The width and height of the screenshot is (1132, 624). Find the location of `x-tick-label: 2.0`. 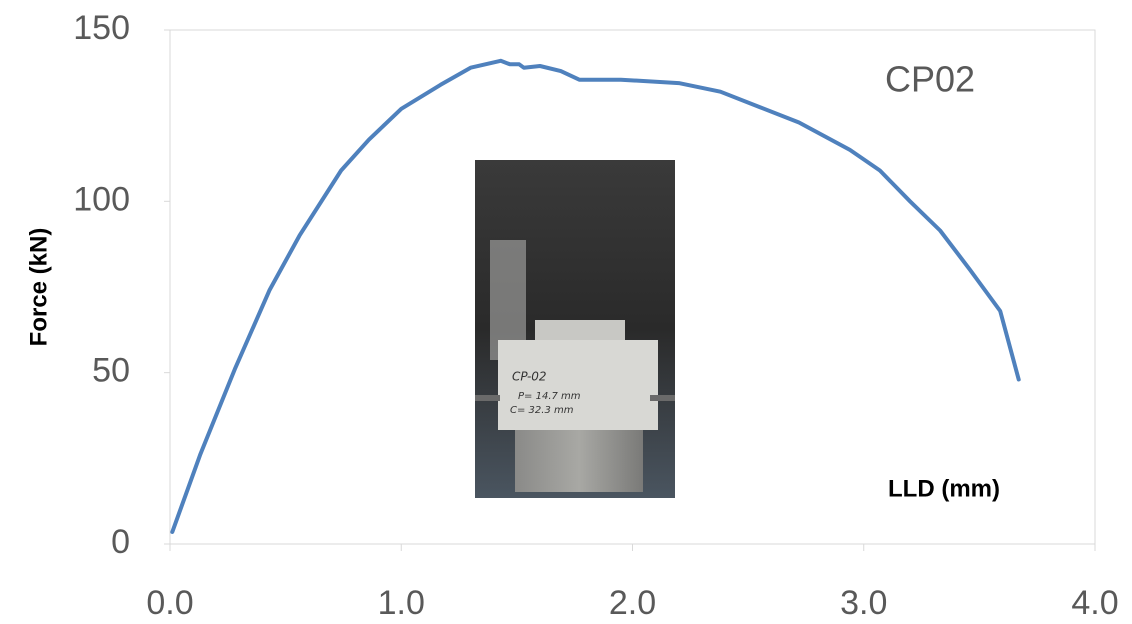

x-tick-label: 2.0 is located at coordinates (632, 603).